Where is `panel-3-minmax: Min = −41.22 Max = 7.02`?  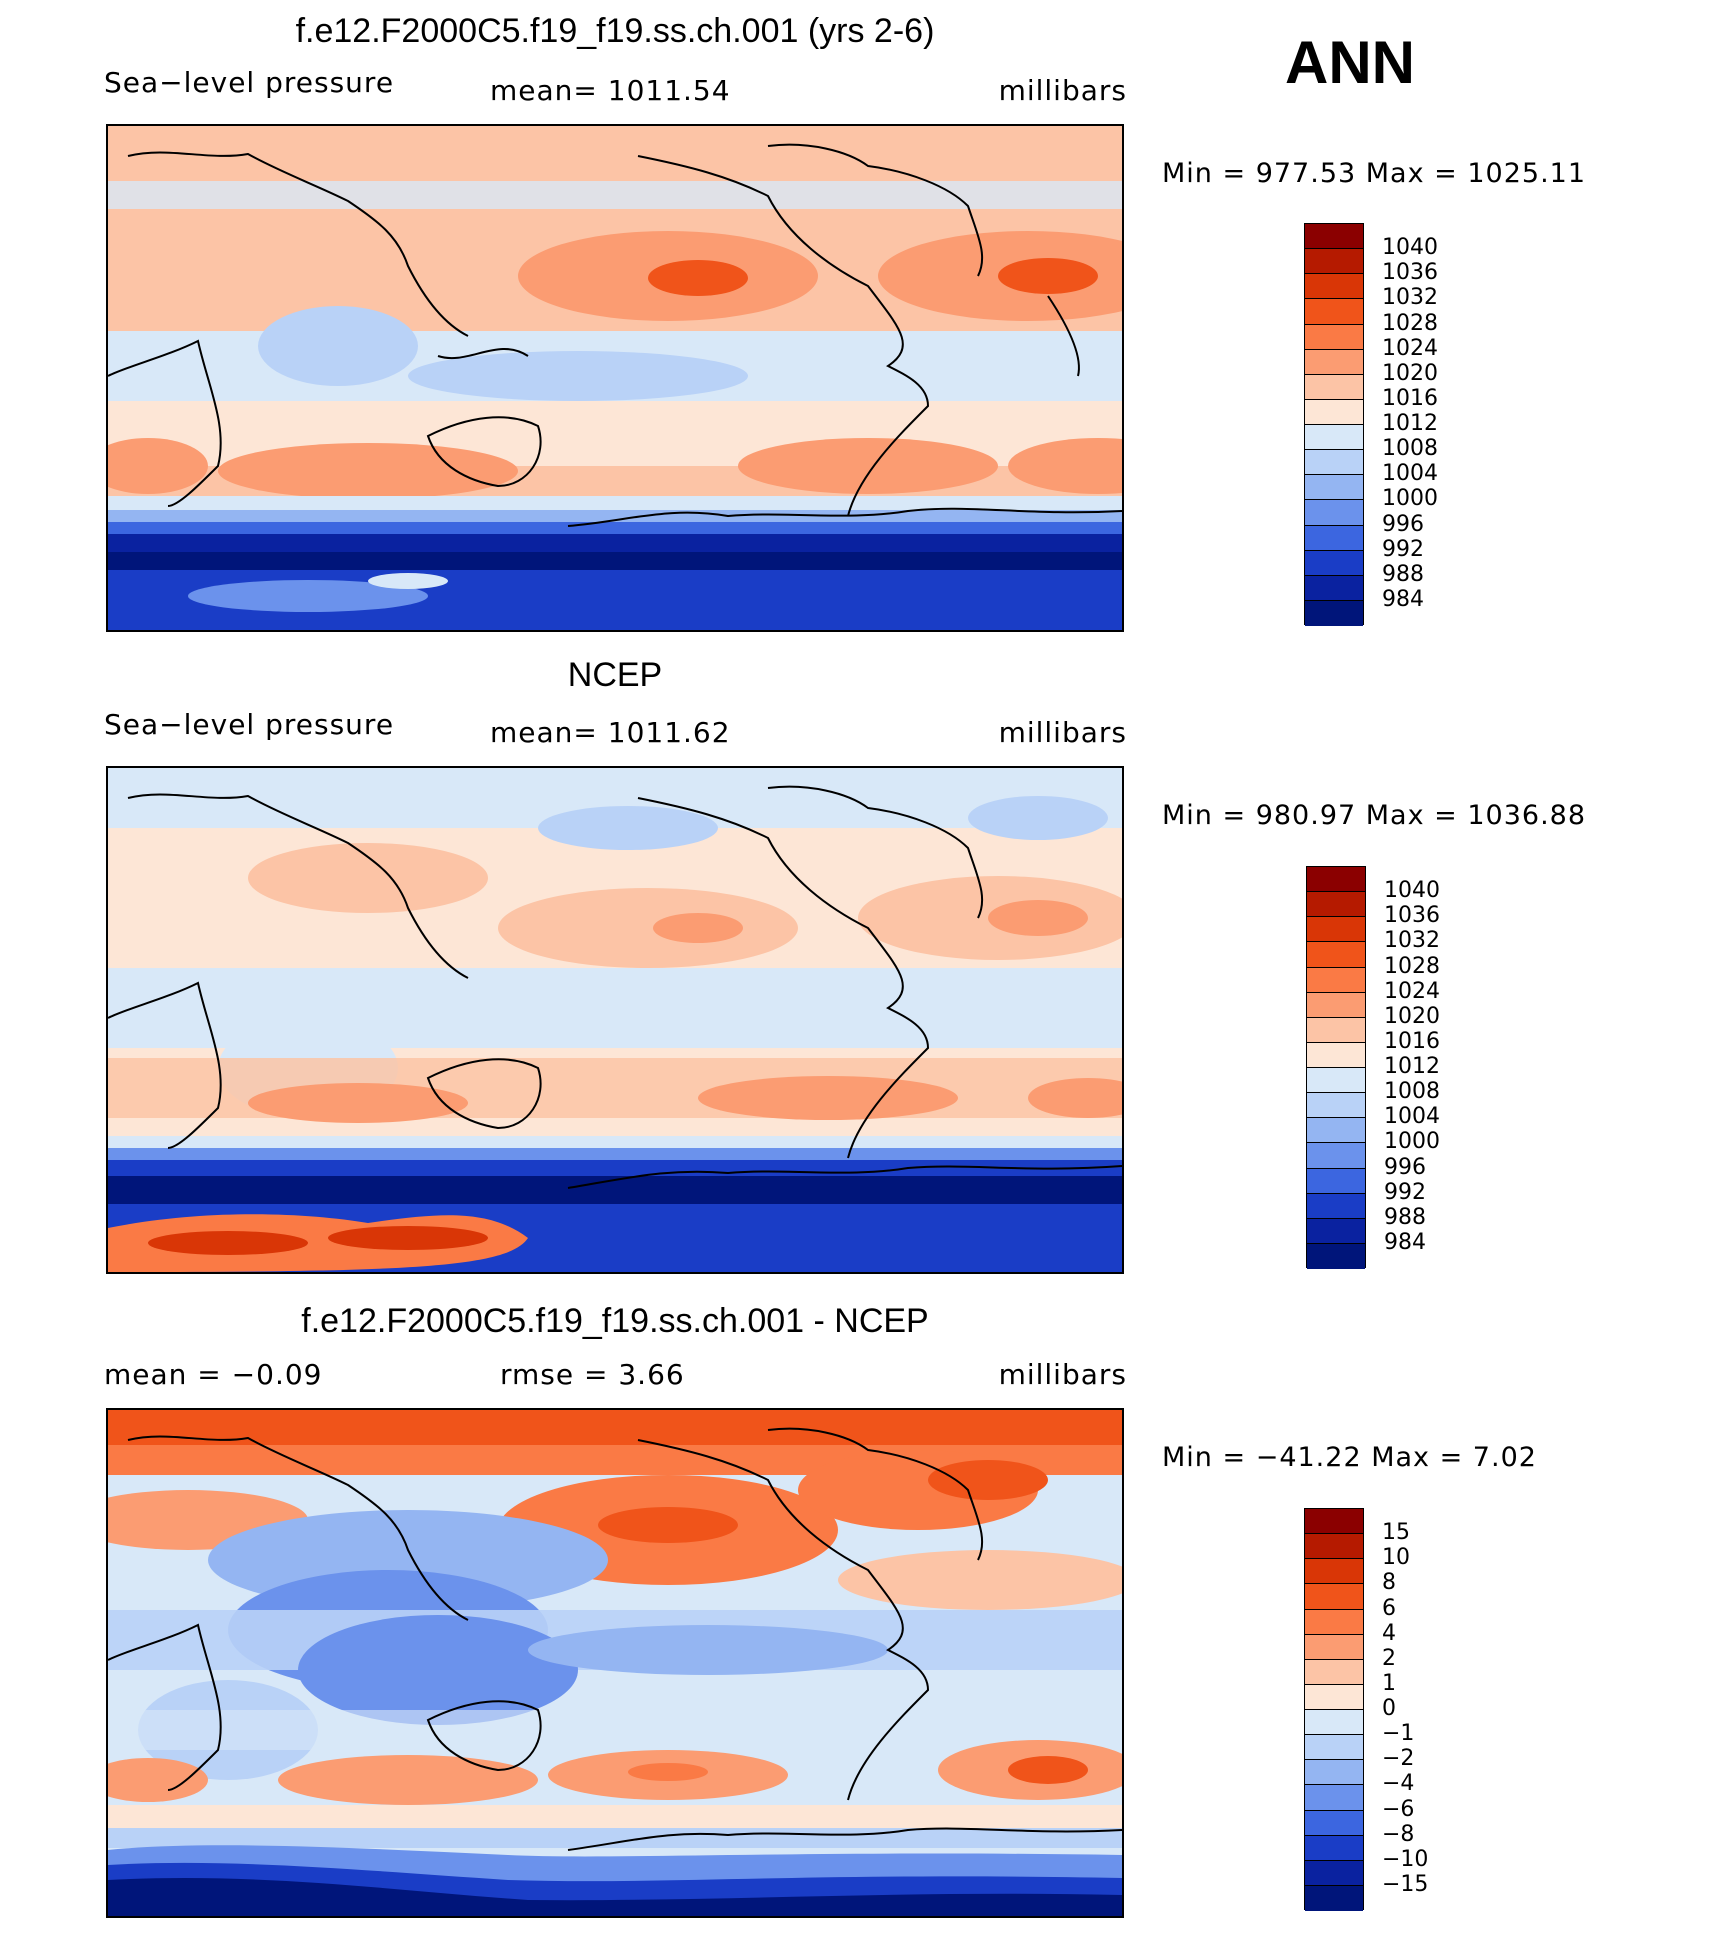
panel-3-minmax: Min = −41.22 Max = 7.02 is located at coordinates (1349, 1457).